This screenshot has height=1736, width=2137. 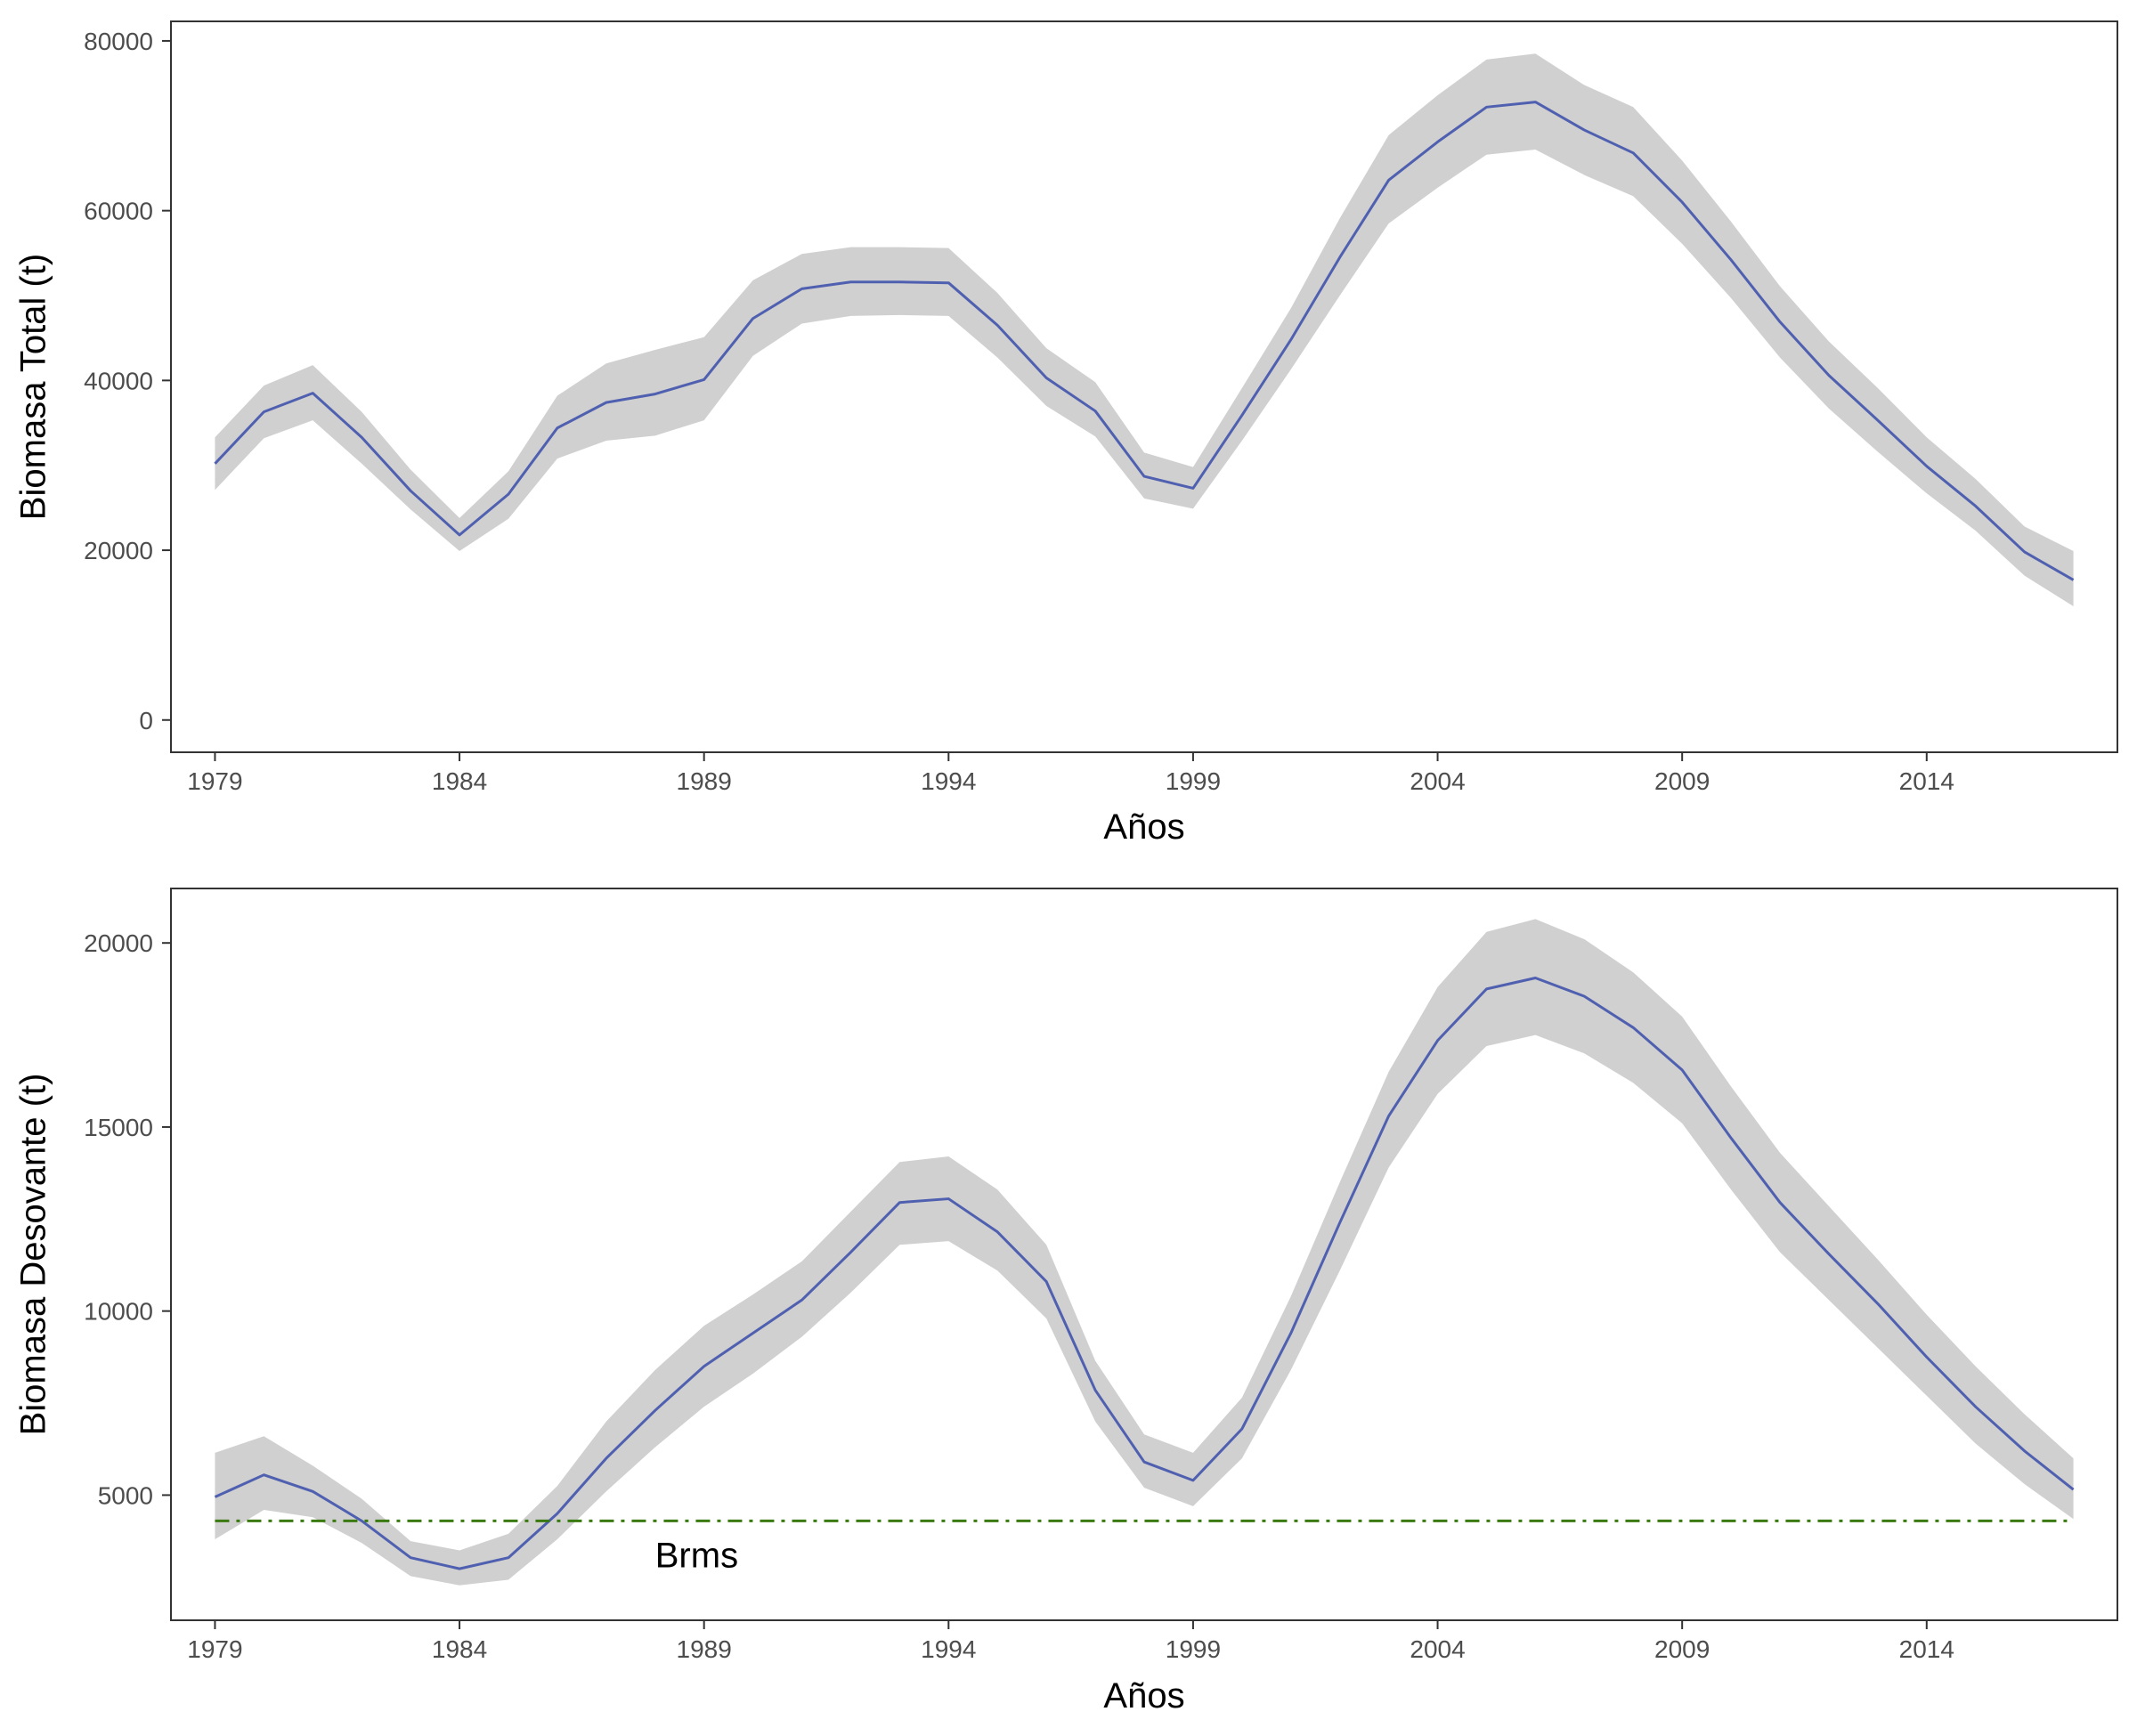 What do you see at coordinates (125, 1495) in the screenshot?
I see `y-tick-label: 5000` at bounding box center [125, 1495].